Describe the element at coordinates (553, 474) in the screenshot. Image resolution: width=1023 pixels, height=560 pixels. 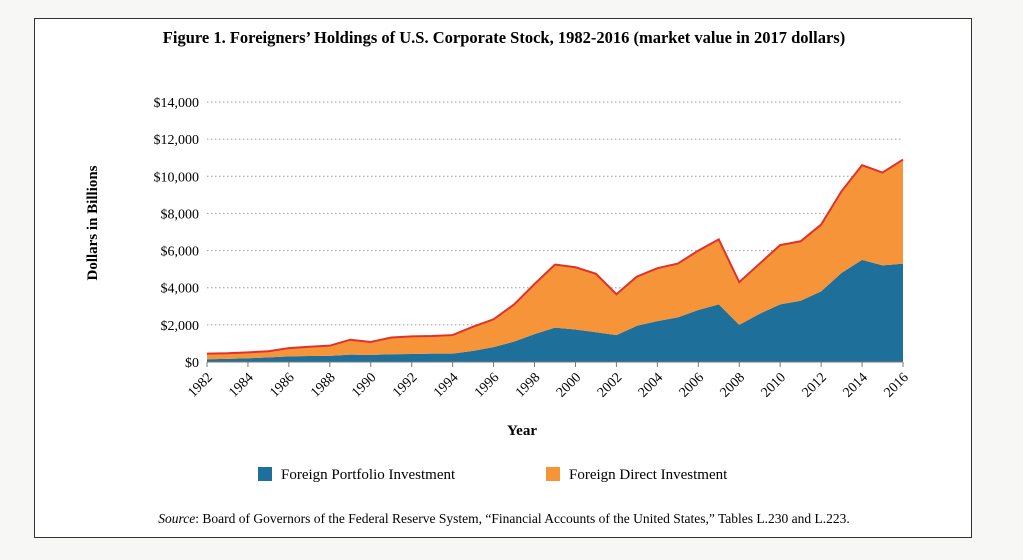
I see `legend-swatch-direct` at that location.